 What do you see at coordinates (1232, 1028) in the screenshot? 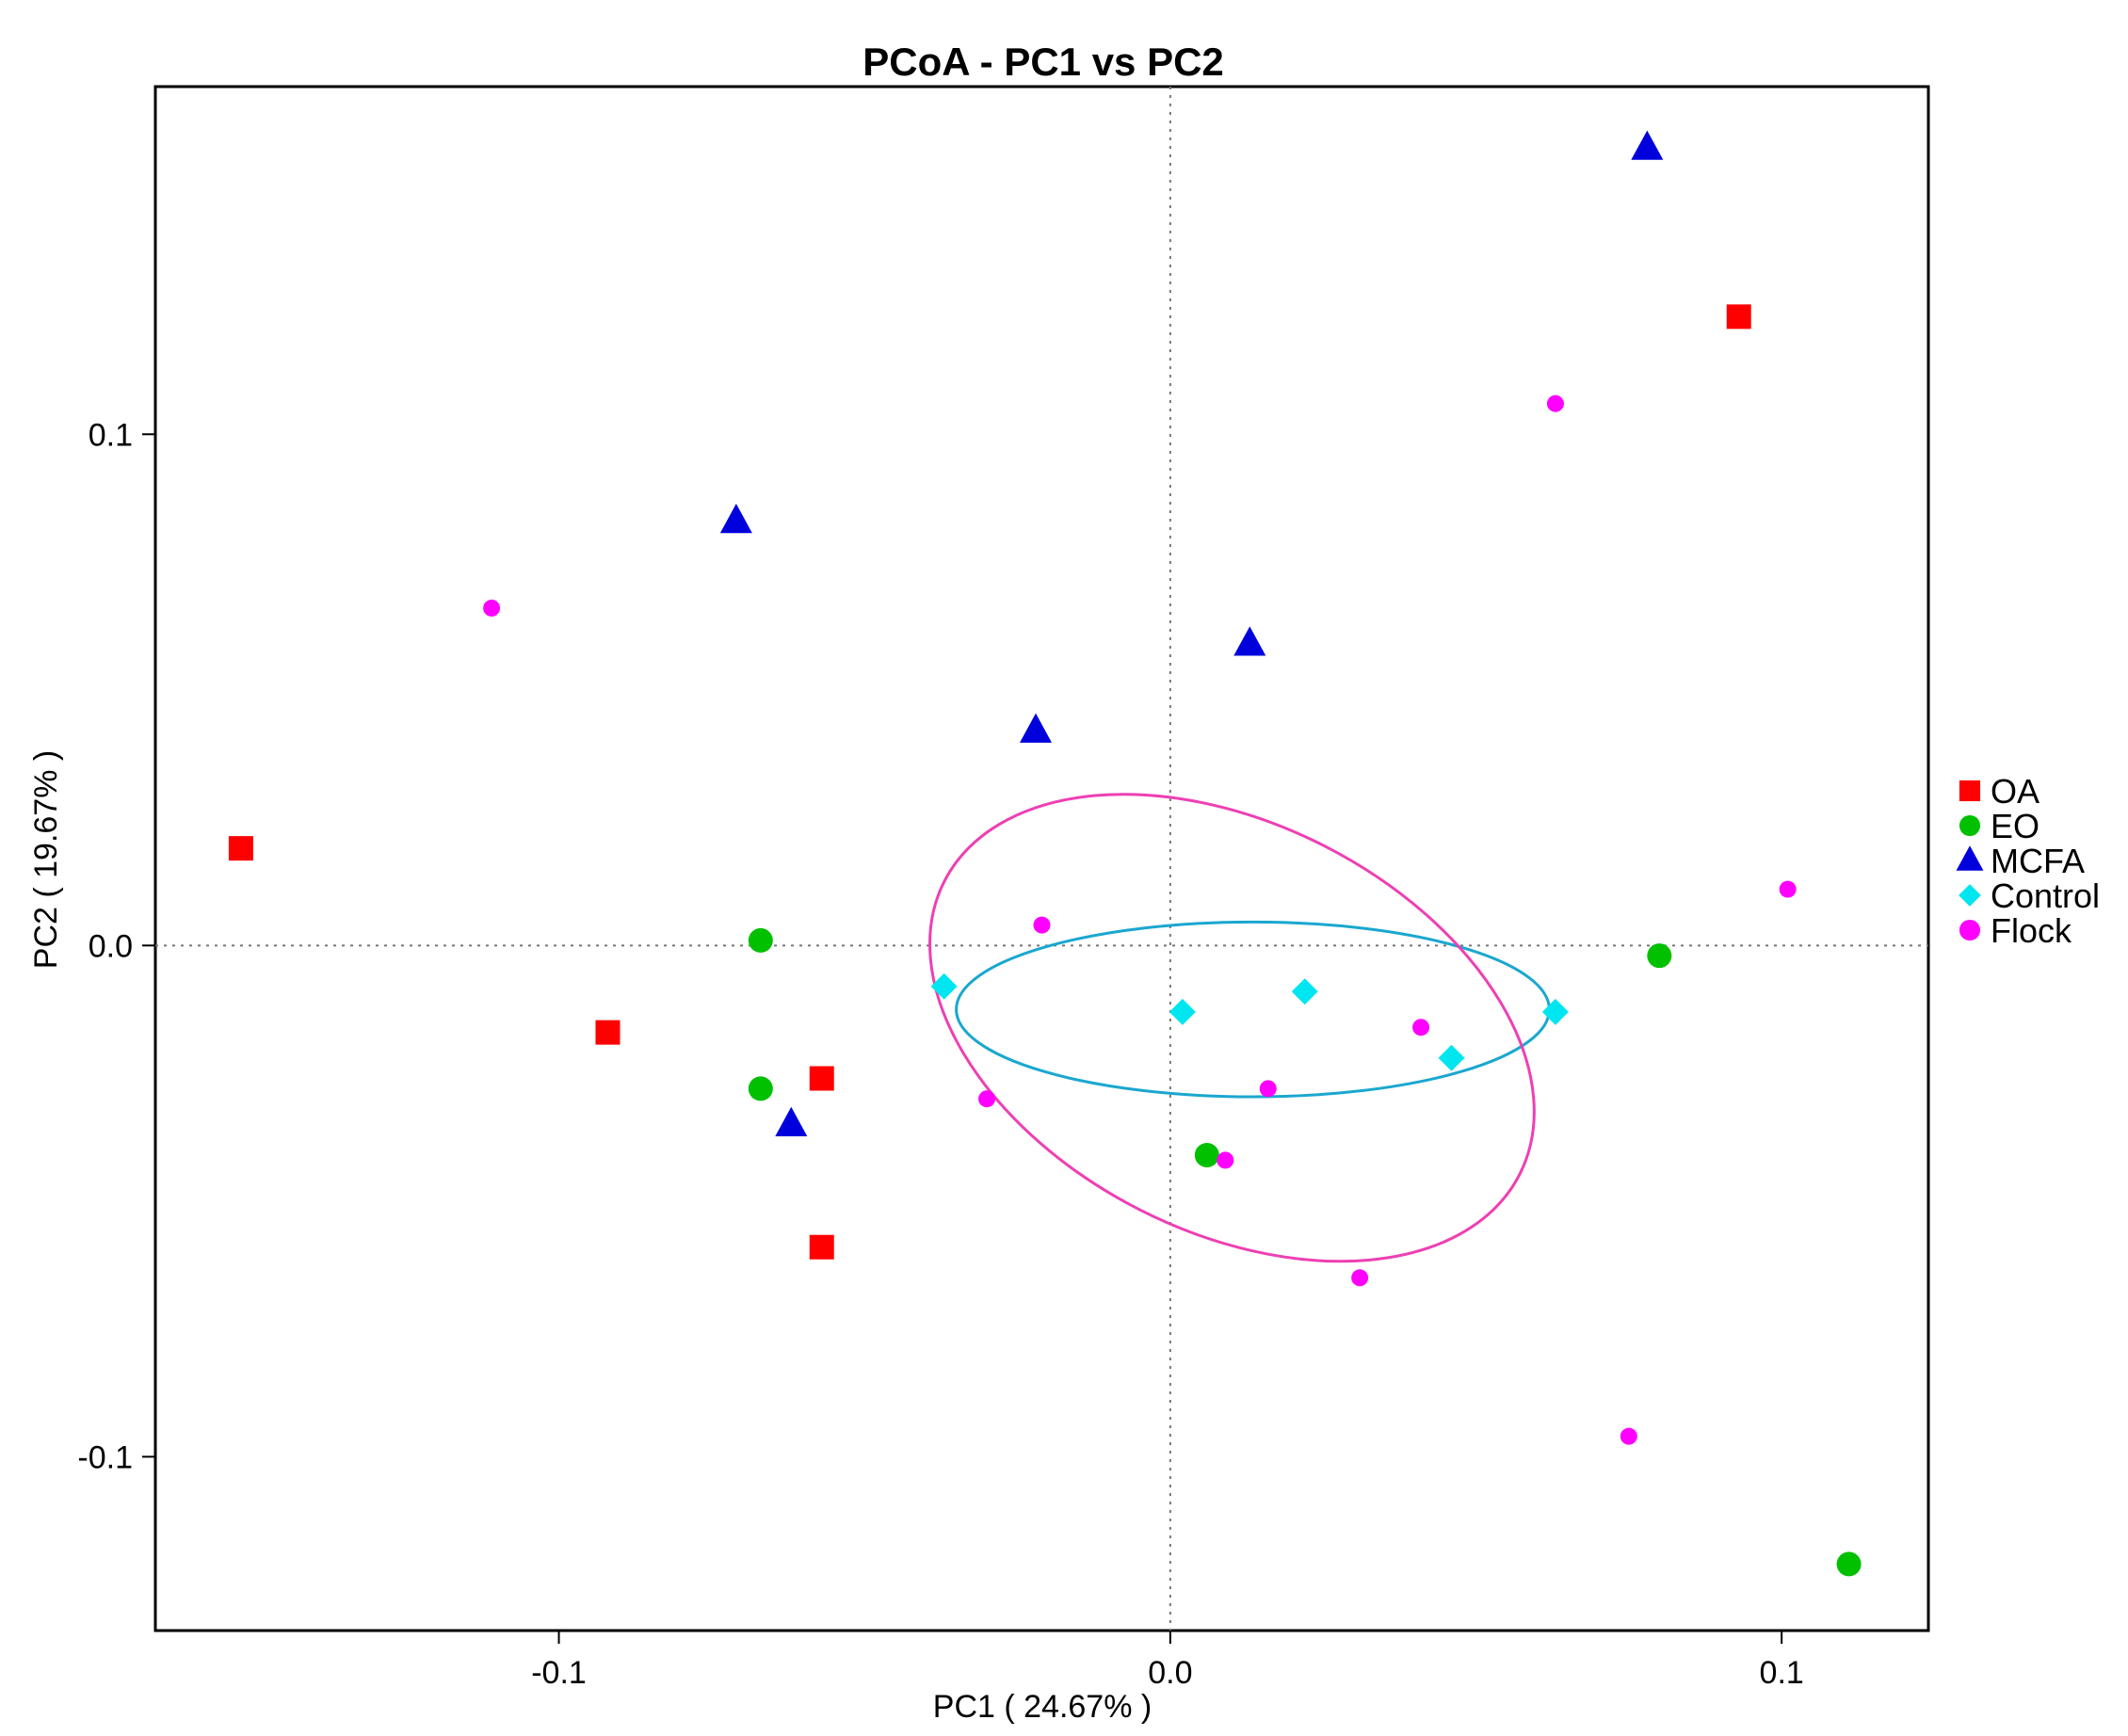
I see `ellipse-flock` at bounding box center [1232, 1028].